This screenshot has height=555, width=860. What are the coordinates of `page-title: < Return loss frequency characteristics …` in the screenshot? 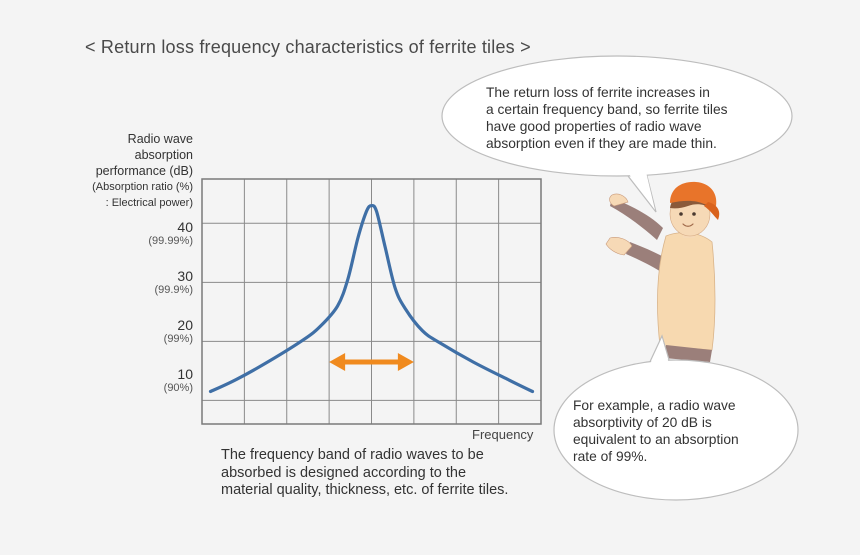 It's located at (308, 47).